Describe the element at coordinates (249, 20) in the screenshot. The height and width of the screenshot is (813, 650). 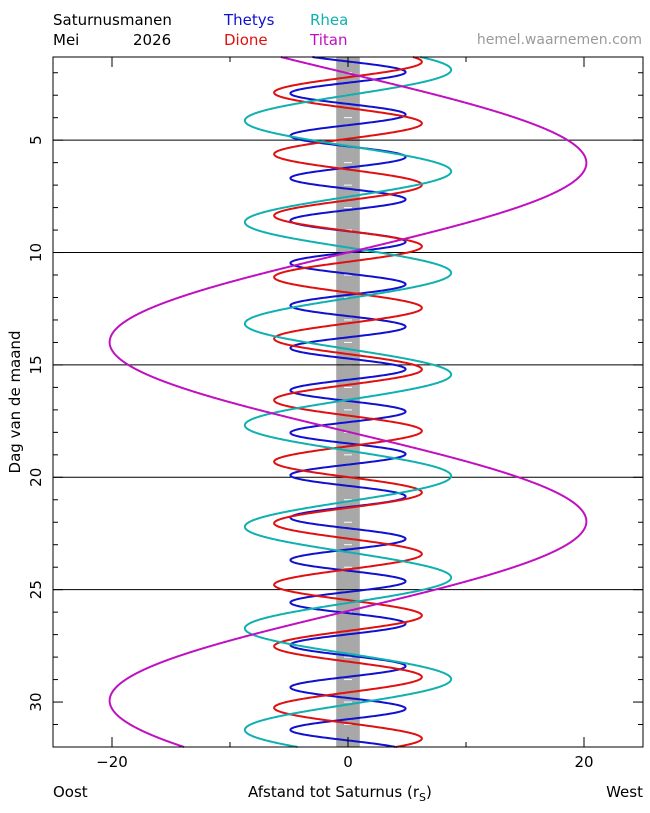
I see `legend-thetys: Thetys` at that location.